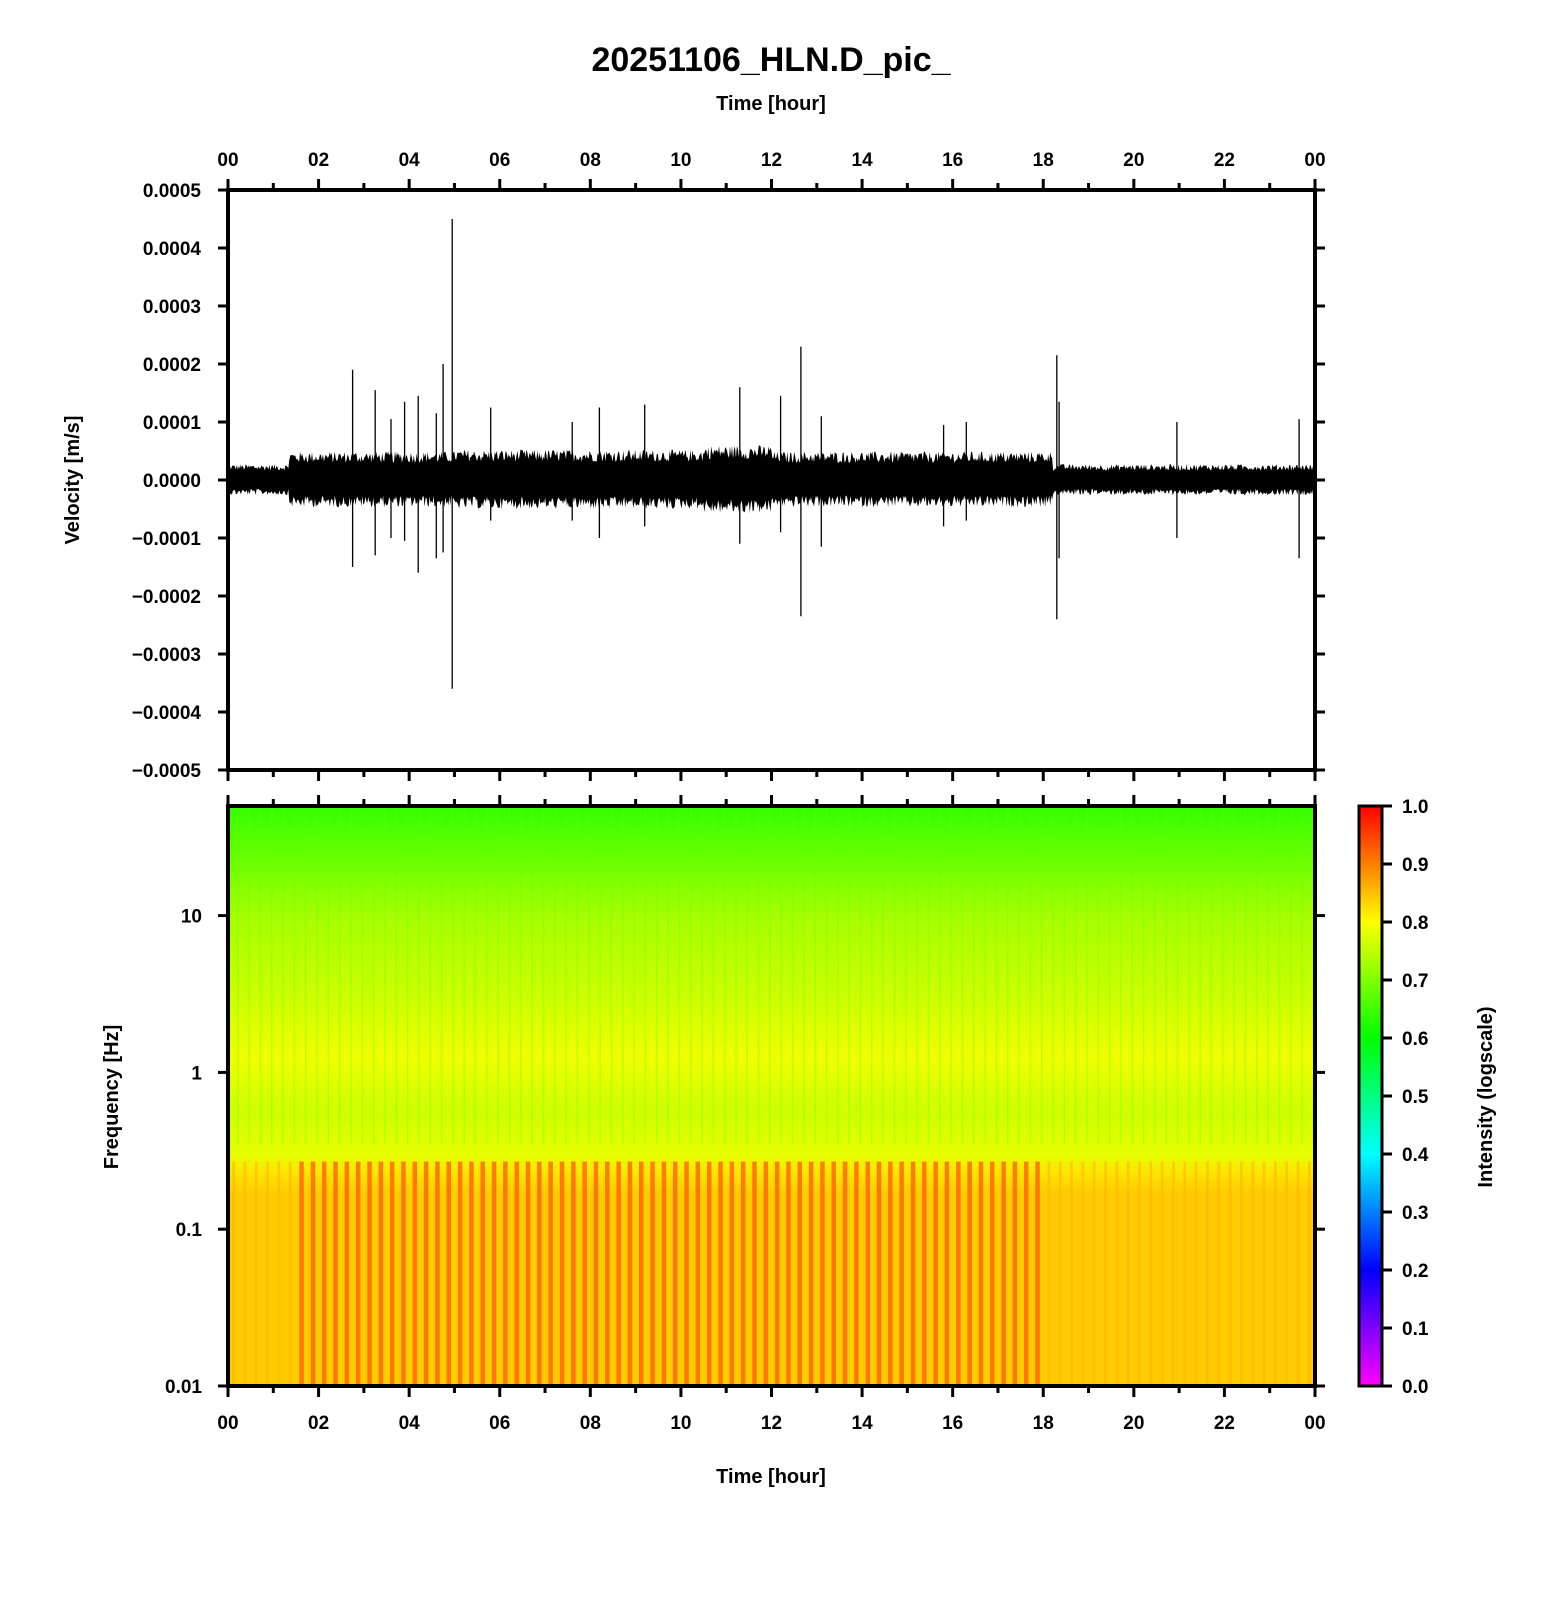 The height and width of the screenshot is (1600, 1556). I want to click on colorbar-ticks: 1.0 0.9 0.8 0.7 0.6 0.5 0.4 0.3 0.2 0.1 0.0, so click(1405, 1097).